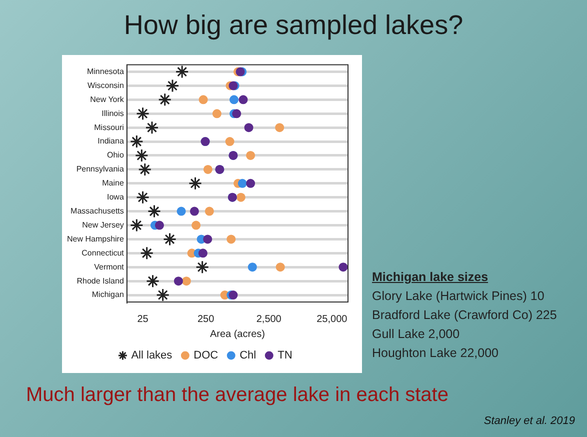 The height and width of the screenshot is (437, 587). What do you see at coordinates (97, 211) in the screenshot?
I see `y-tick-label: Massachusetts` at bounding box center [97, 211].